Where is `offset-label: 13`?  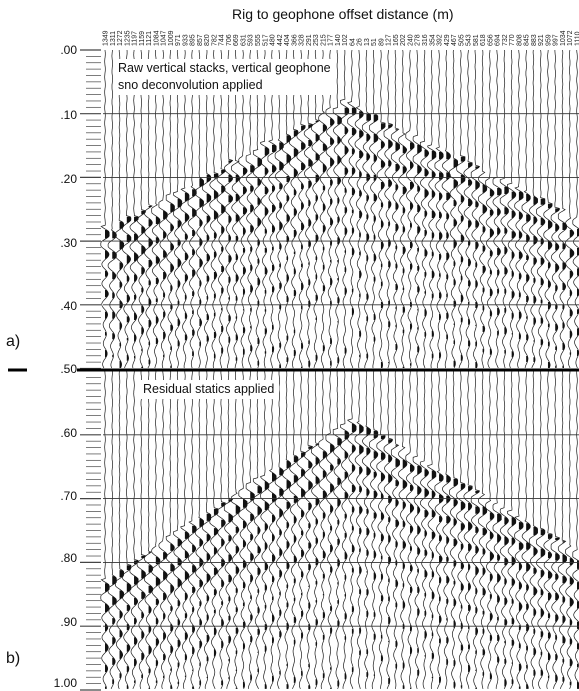 offset-label: 13 is located at coordinates (367, 42).